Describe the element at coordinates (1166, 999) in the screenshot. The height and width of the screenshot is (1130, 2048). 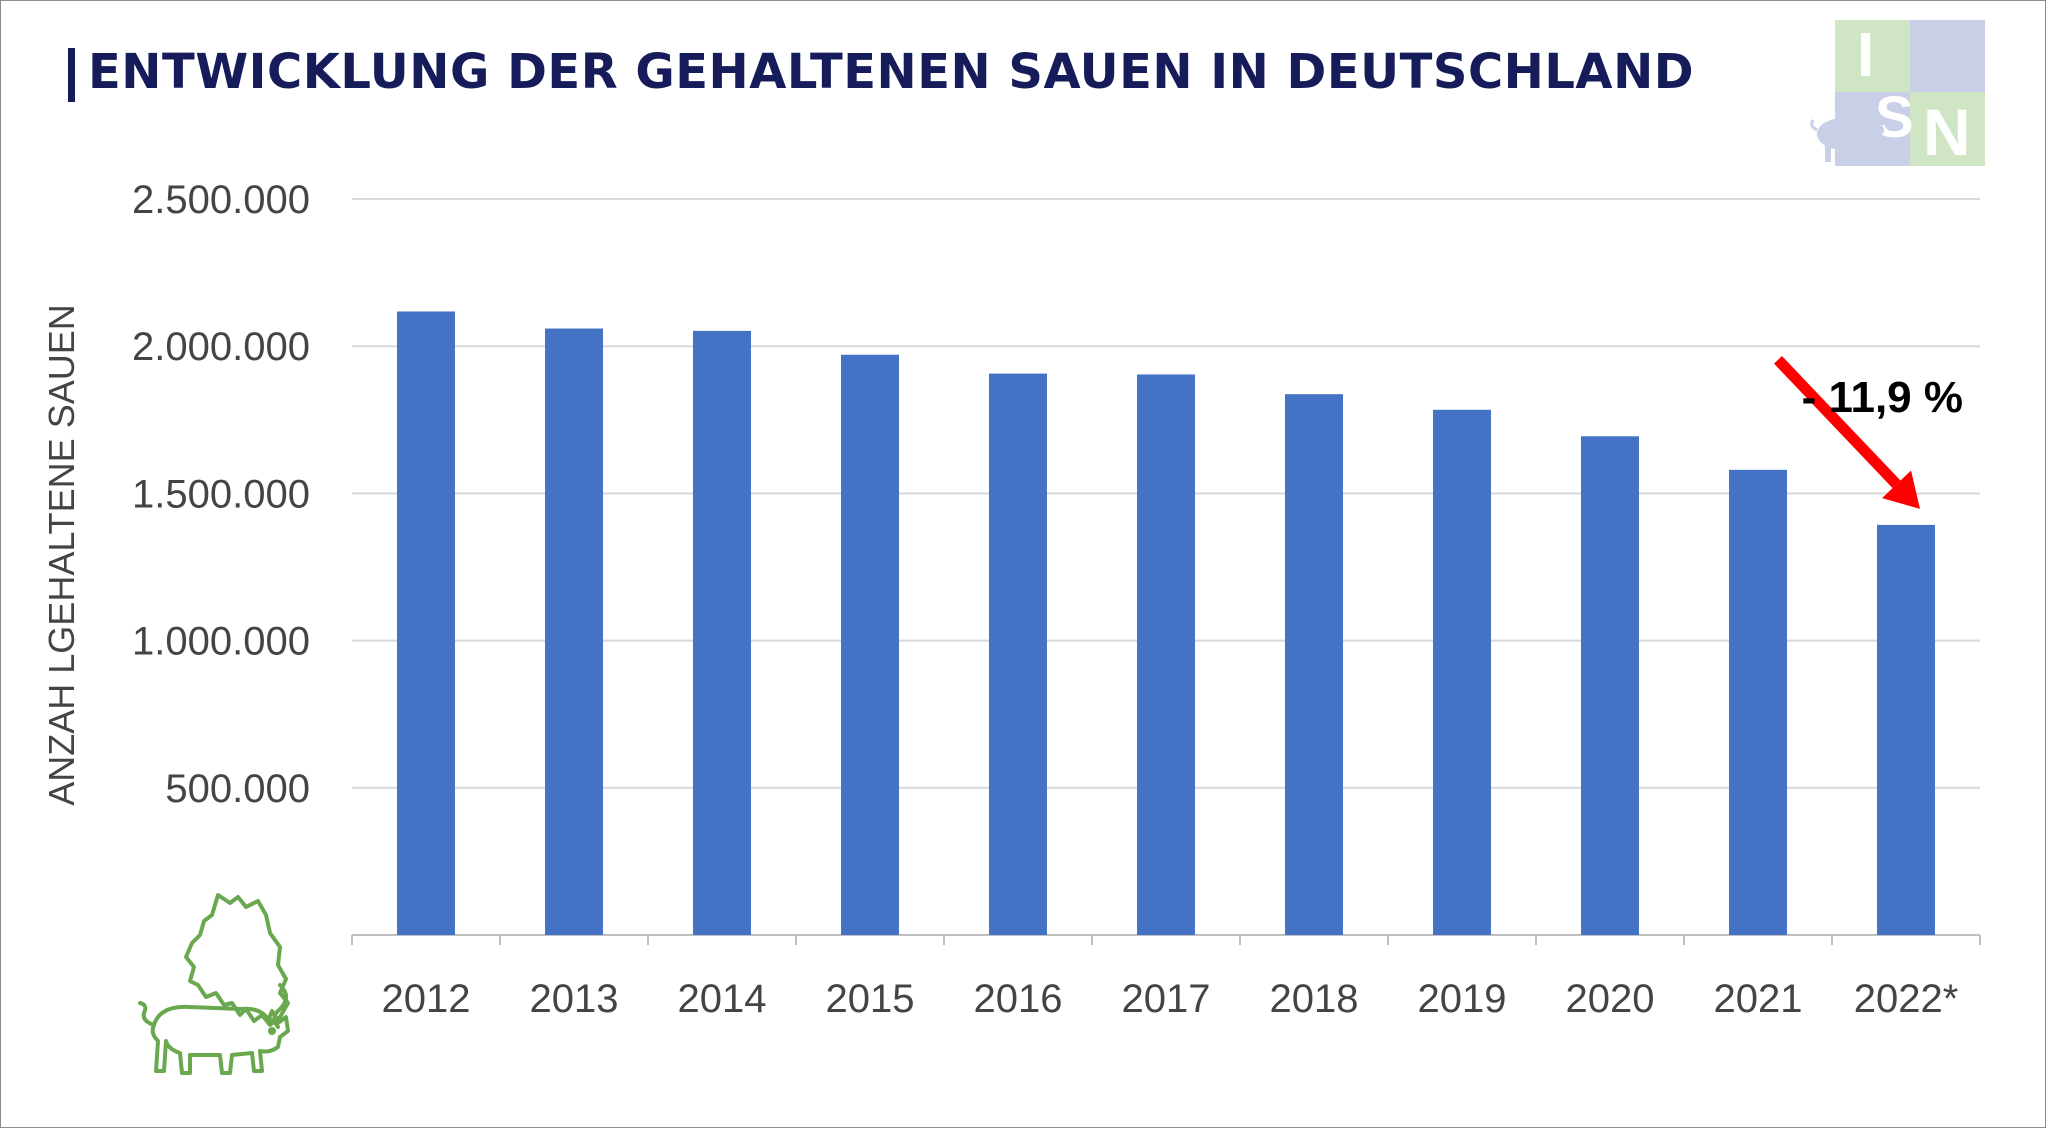
I see `x-tick-label: 2017` at that location.